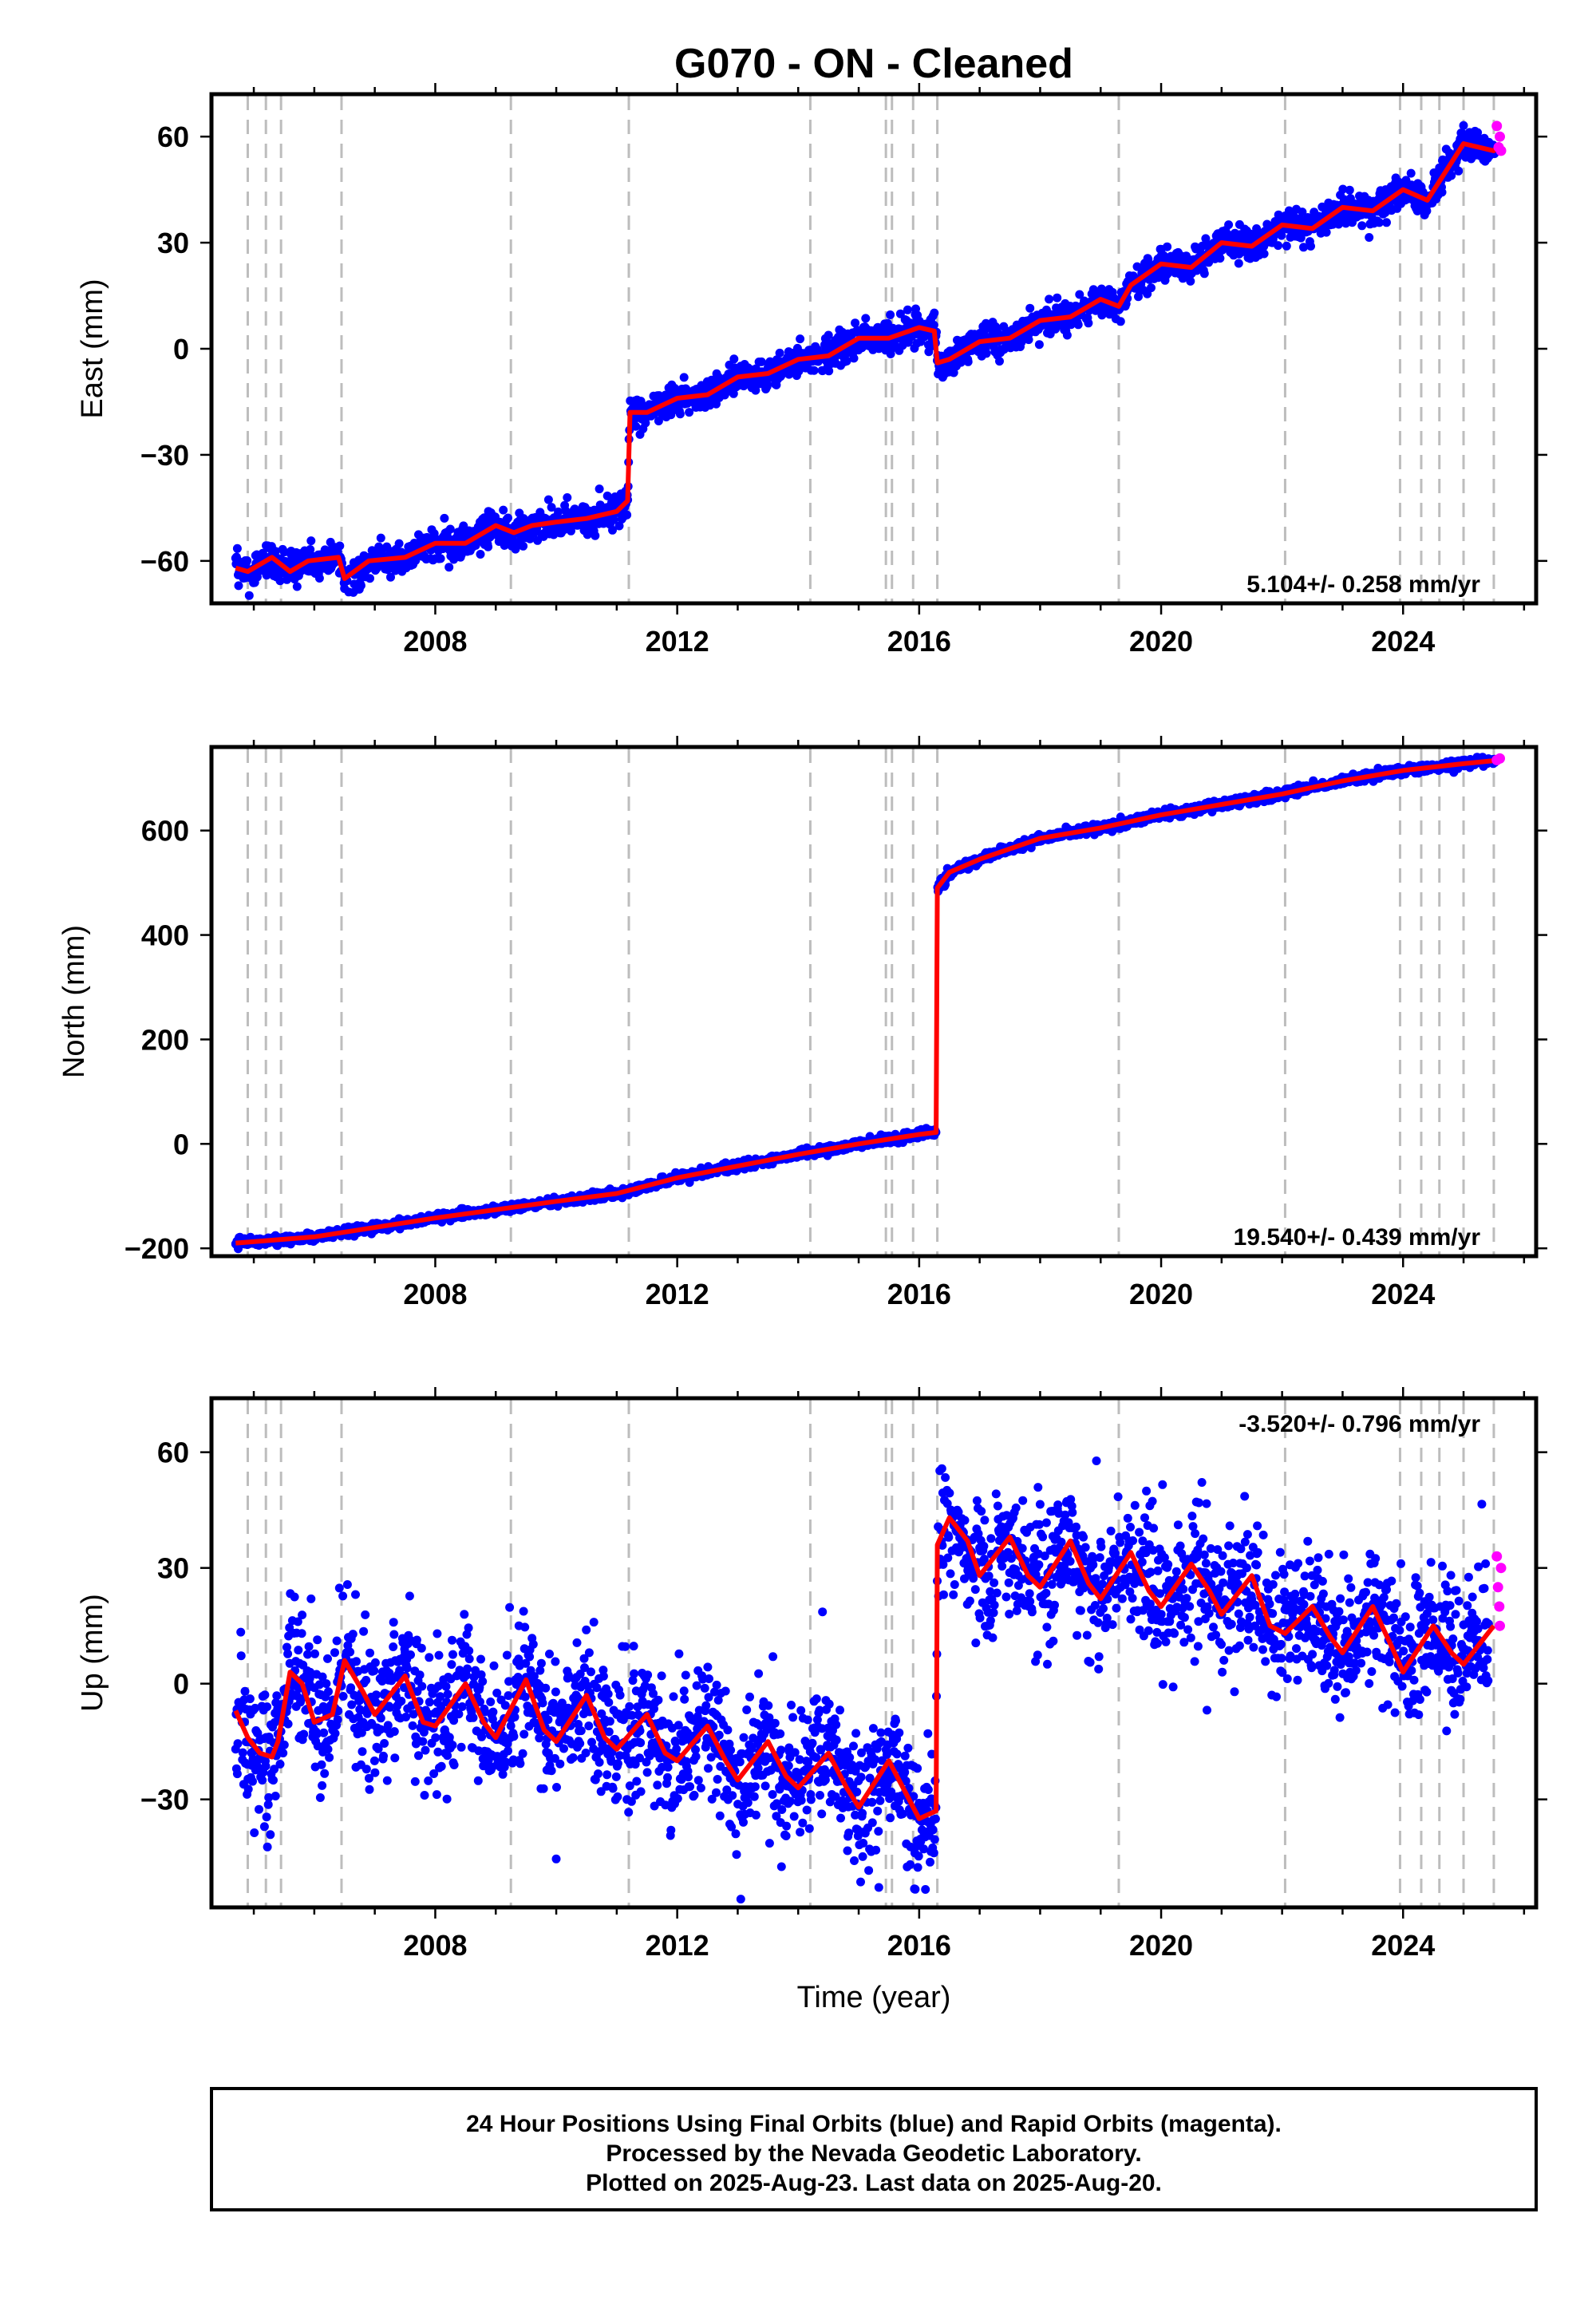 This screenshot has height=2316, width=1596. I want to click on chart-title: G070 - ON - Cleaned, so click(873, 64).